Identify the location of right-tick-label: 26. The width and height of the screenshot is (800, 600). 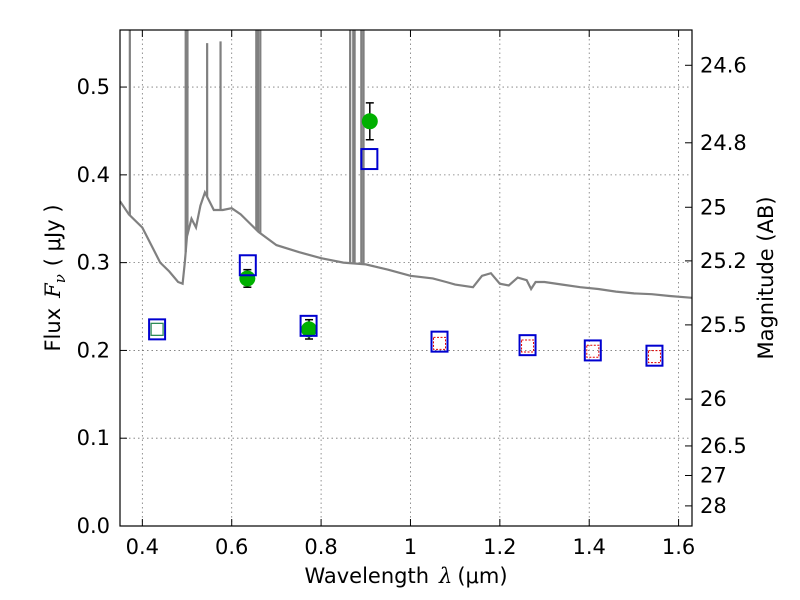
(713, 399).